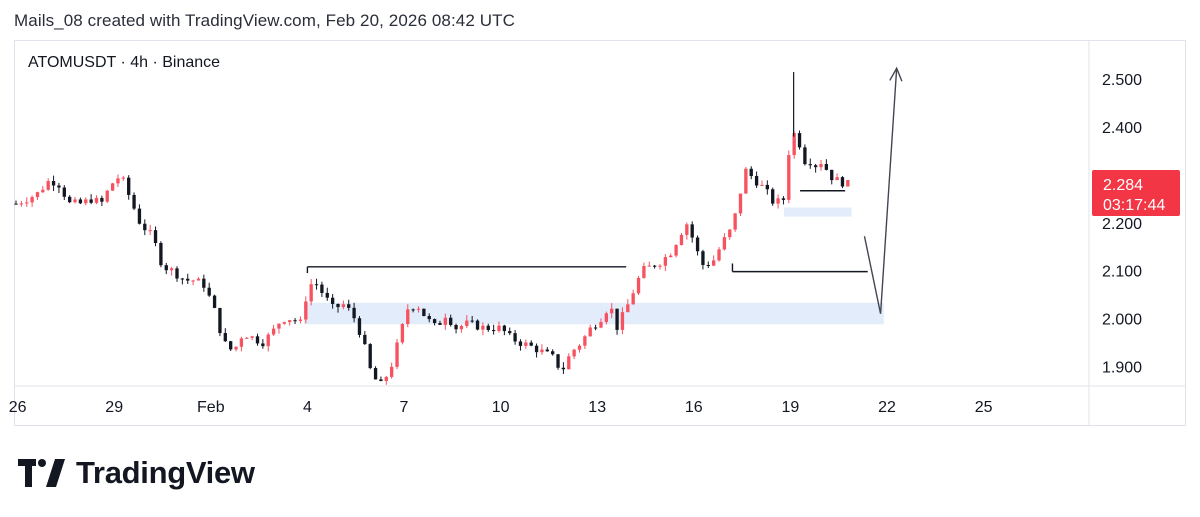 The height and width of the screenshot is (517, 1200). I want to click on symbol-legend: ATOMUSDT · 4h · Binance, so click(124, 62).